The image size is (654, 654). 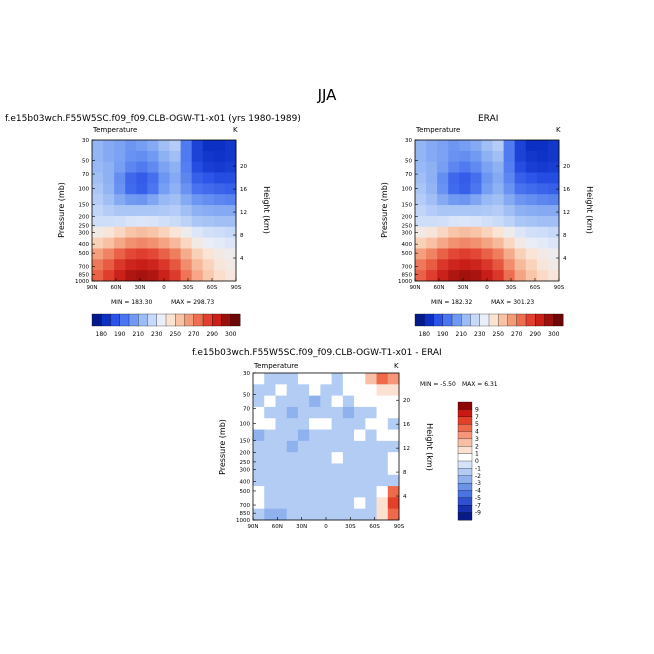 What do you see at coordinates (511, 288) in the screenshot?
I see `x-tick-label: 30S` at bounding box center [511, 288].